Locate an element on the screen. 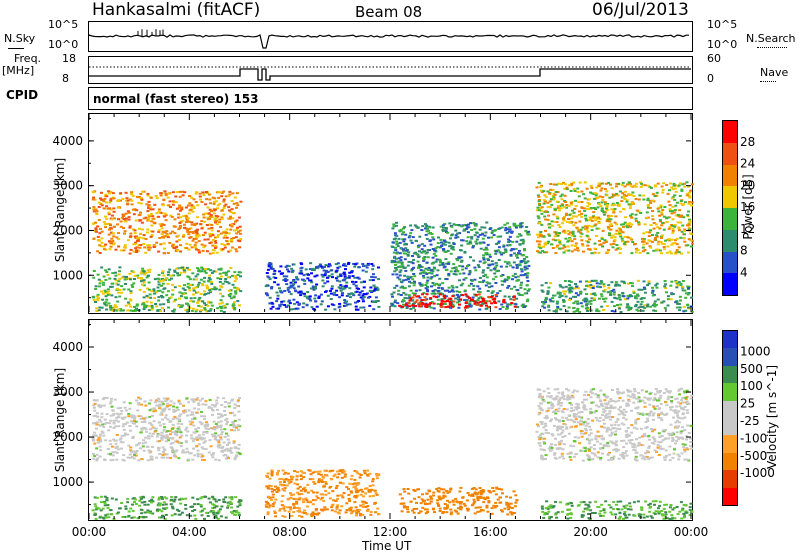 This screenshot has height=554, width=800. noise-right-label: N.Search is located at coordinates (771, 38).